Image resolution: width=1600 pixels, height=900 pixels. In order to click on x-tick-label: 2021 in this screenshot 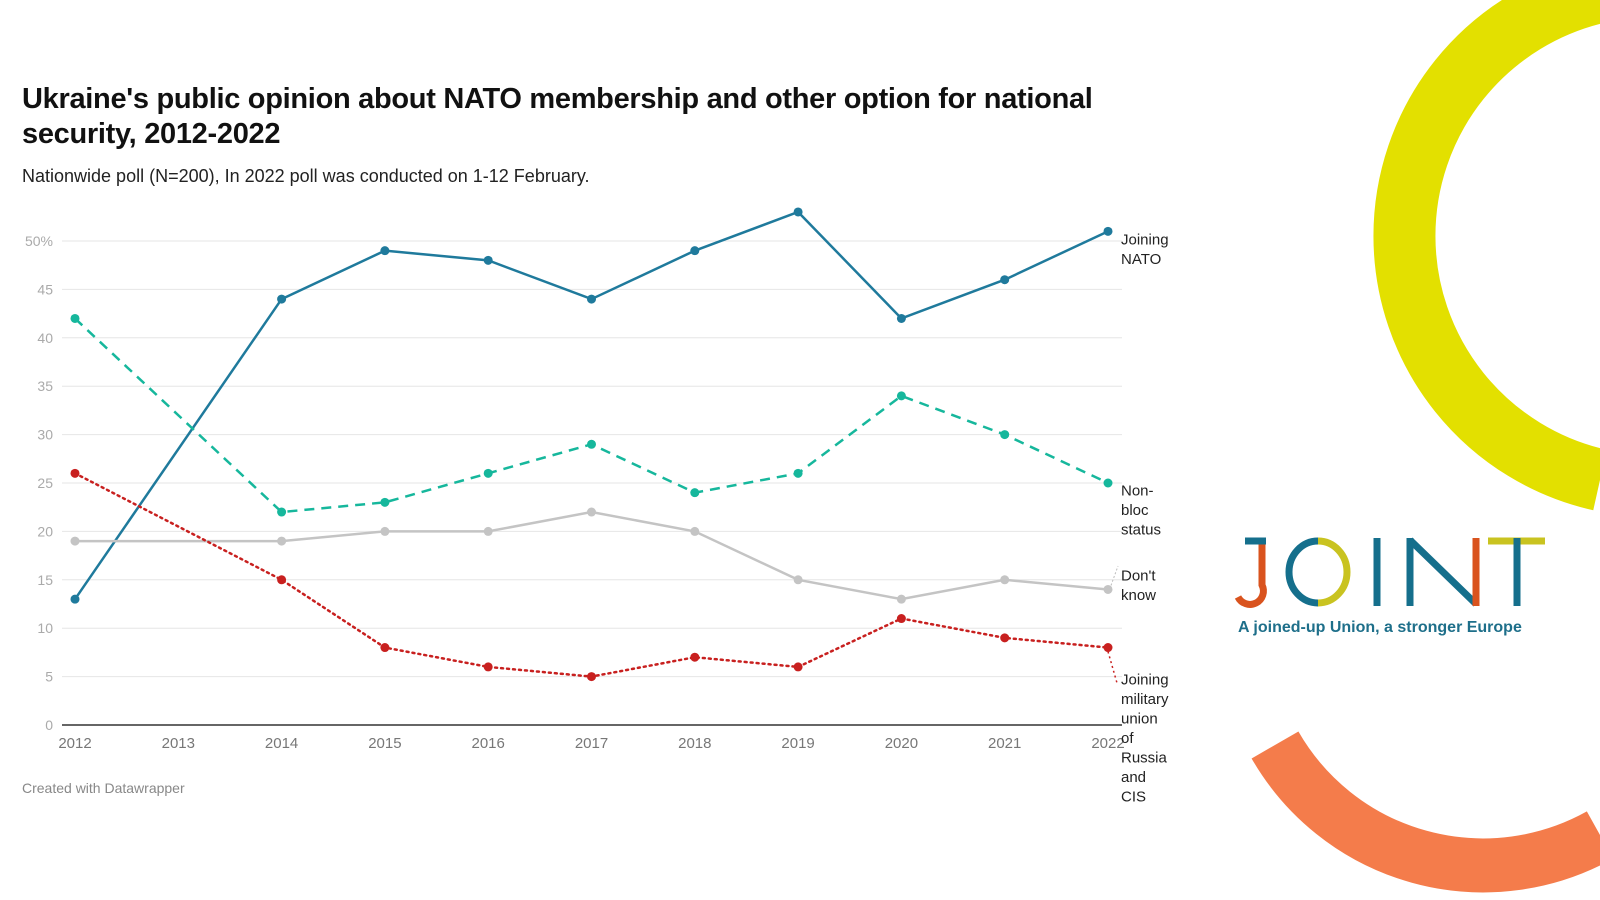, I will do `click(1004, 743)`.